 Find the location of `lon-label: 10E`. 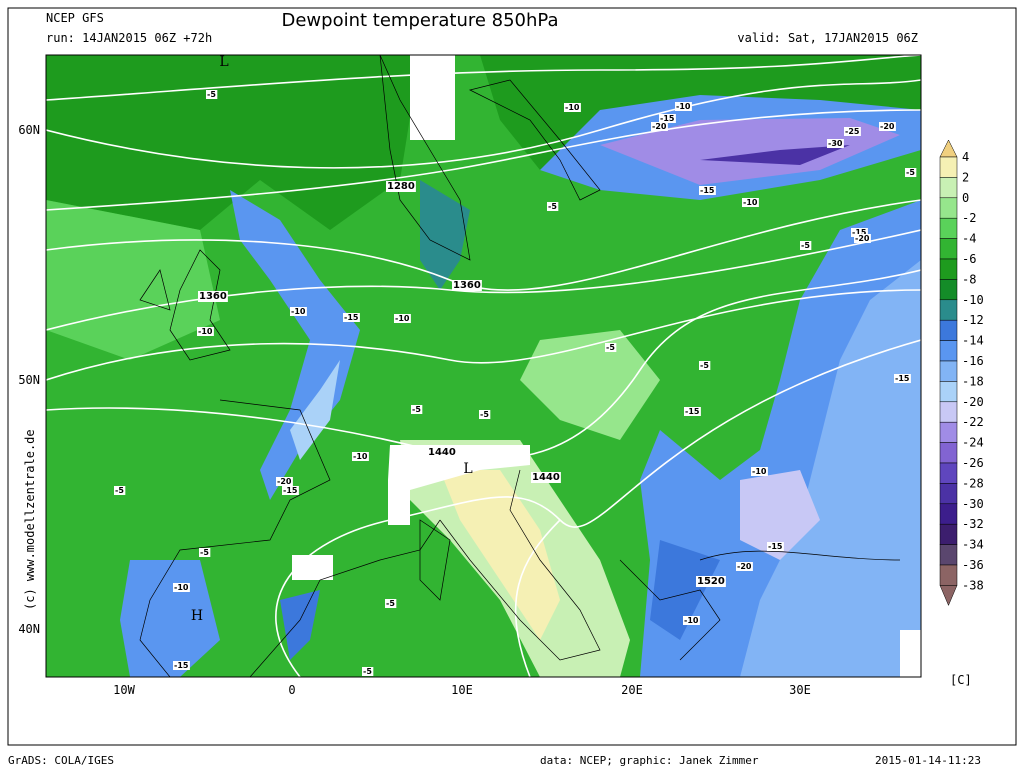

lon-label: 10E is located at coordinates (462, 690).